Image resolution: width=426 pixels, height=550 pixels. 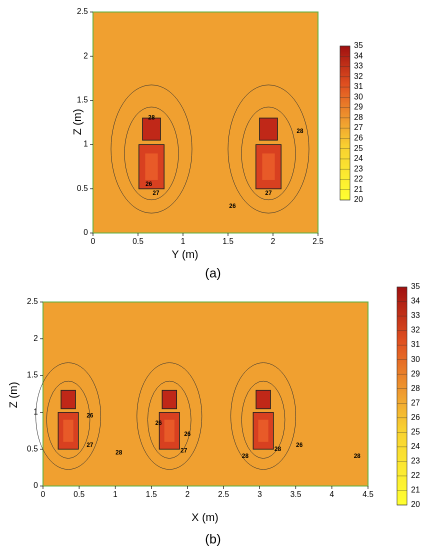 I want to click on x-tick-label: 3, so click(x=259, y=494).